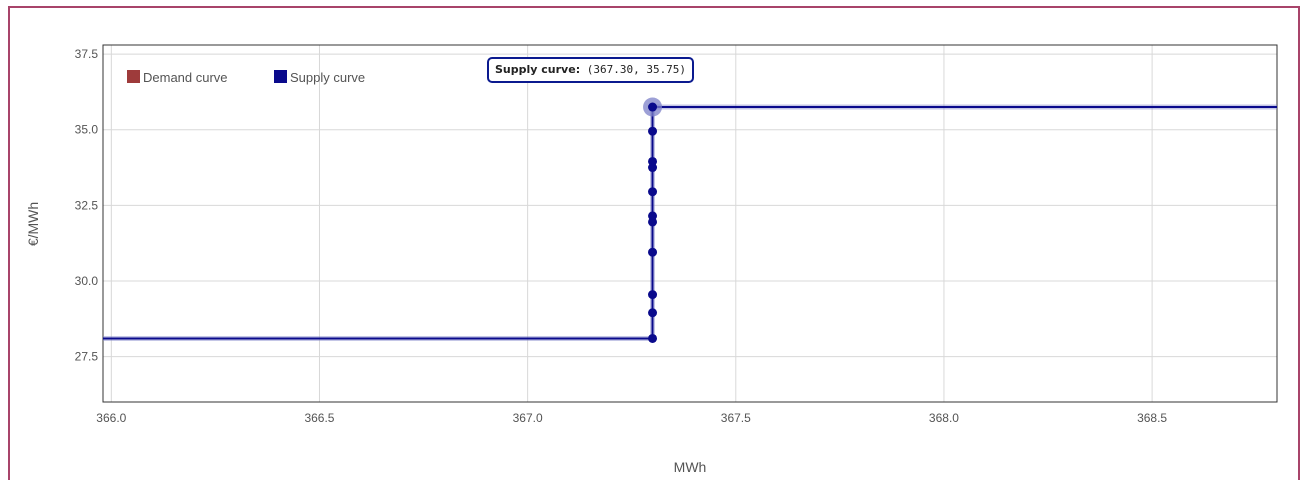 The height and width of the screenshot is (480, 1300). I want to click on y-tick-label: 30.0, so click(87, 281).